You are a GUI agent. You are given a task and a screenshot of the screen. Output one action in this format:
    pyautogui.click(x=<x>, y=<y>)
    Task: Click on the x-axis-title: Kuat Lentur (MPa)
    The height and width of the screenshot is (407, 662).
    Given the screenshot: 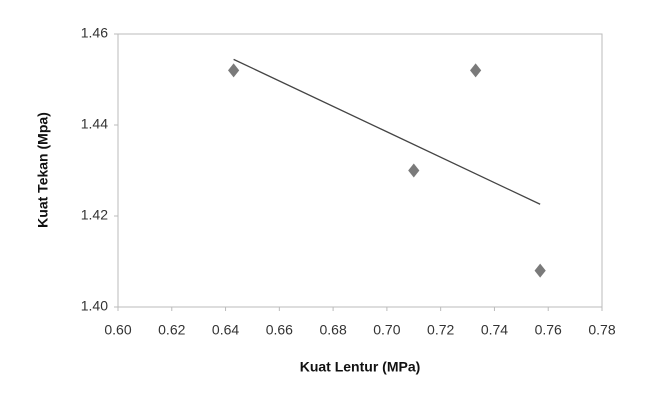 What is the action you would take?
    pyautogui.click(x=360, y=367)
    